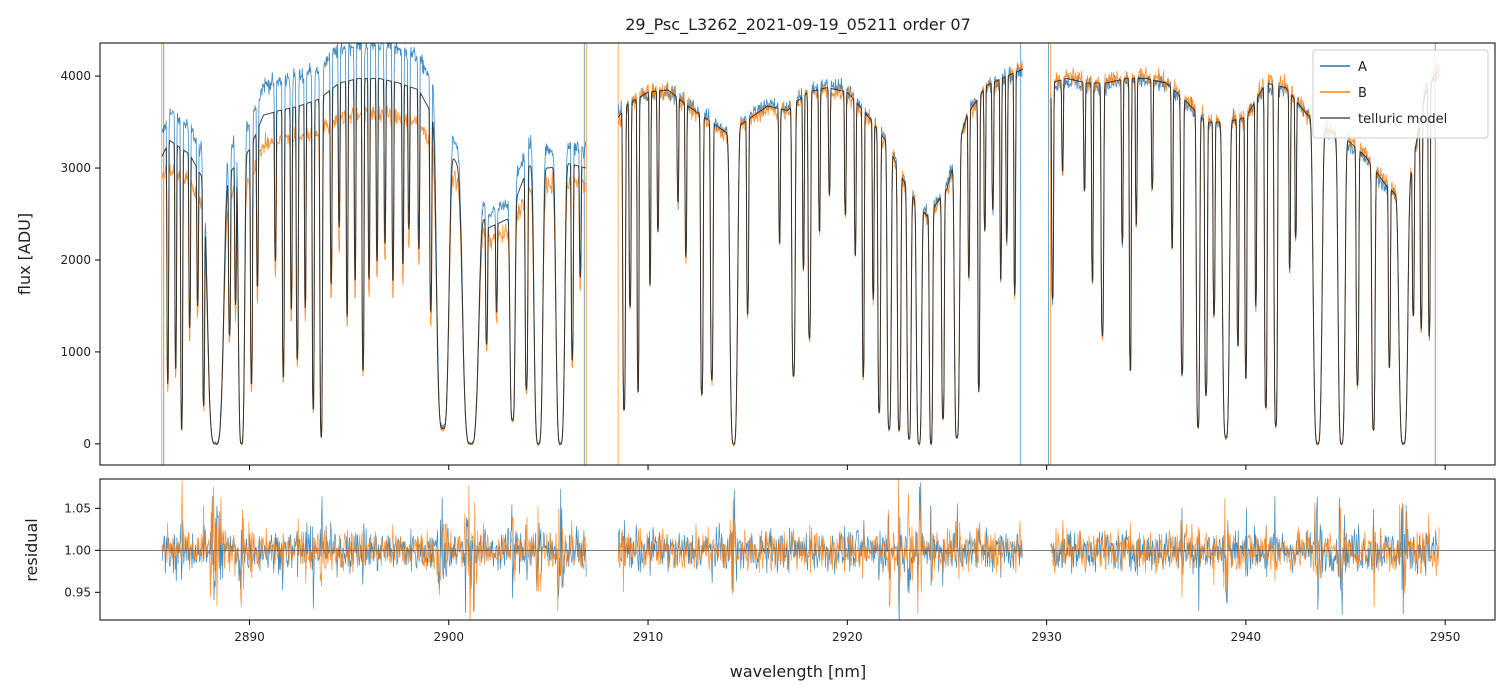  What do you see at coordinates (75, 76) in the screenshot?
I see `flux-y-tick-label: 4000` at bounding box center [75, 76].